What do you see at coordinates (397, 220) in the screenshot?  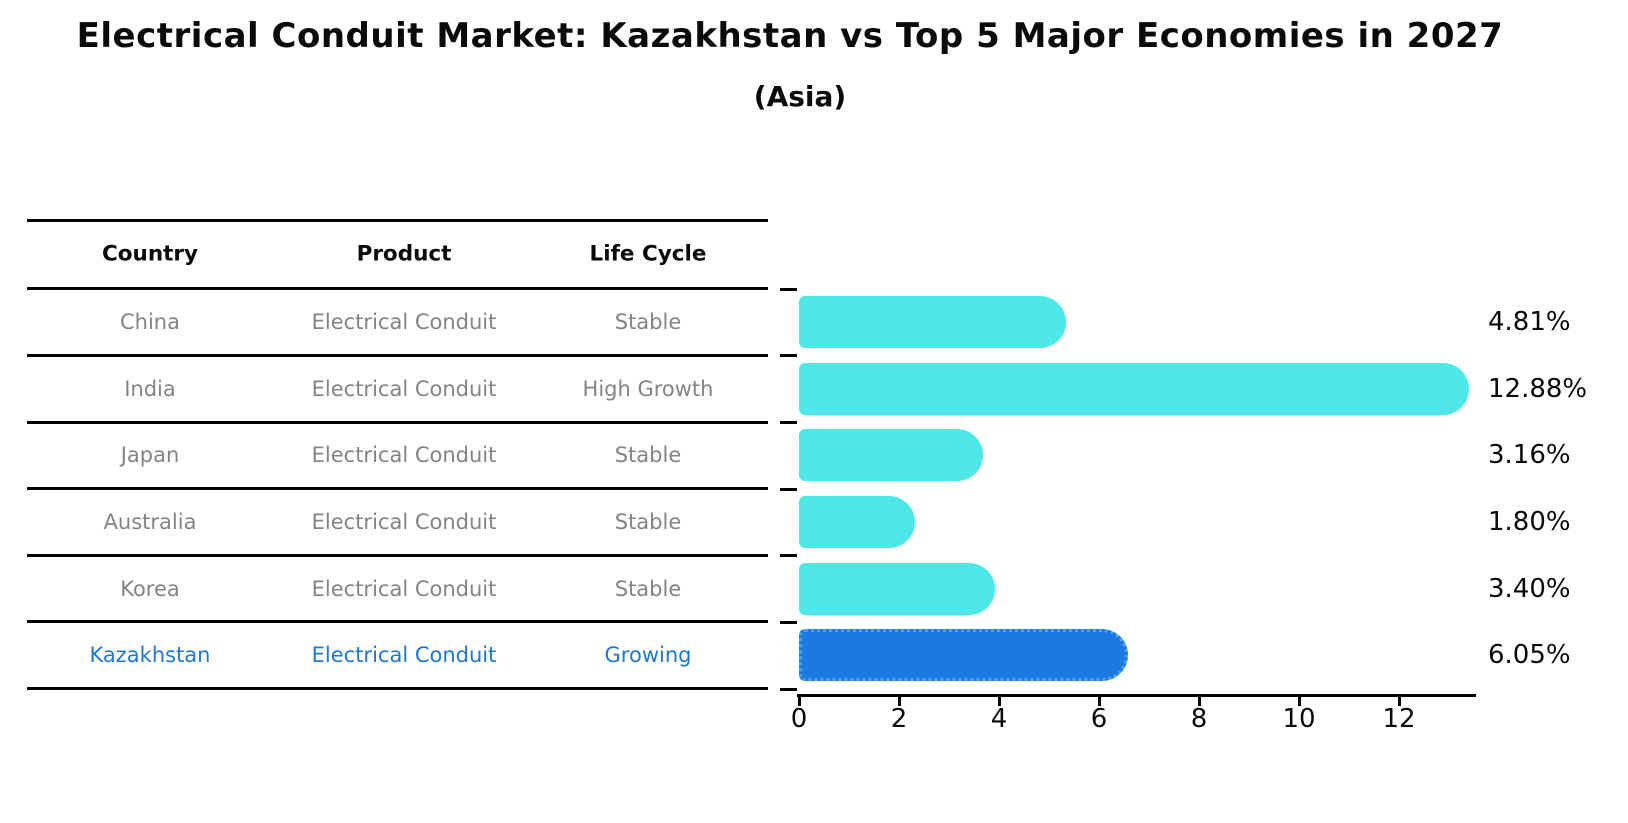 I see `table-top-rule` at bounding box center [397, 220].